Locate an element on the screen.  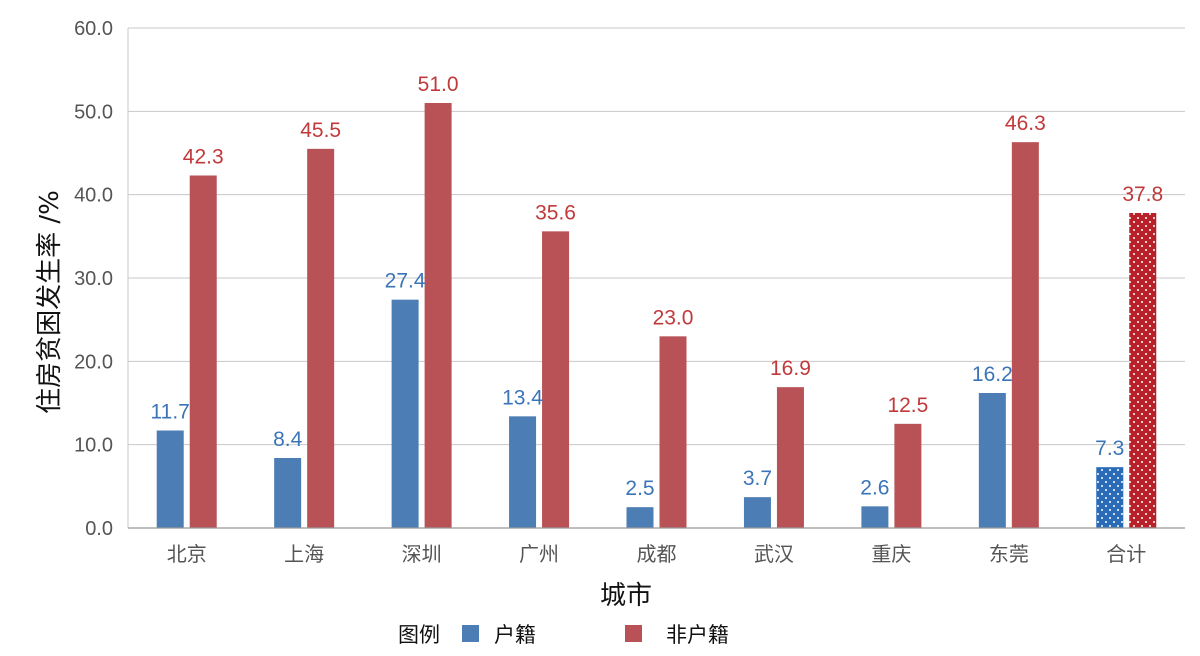
data-label-hukou: 2.6 is located at coordinates (874, 487).